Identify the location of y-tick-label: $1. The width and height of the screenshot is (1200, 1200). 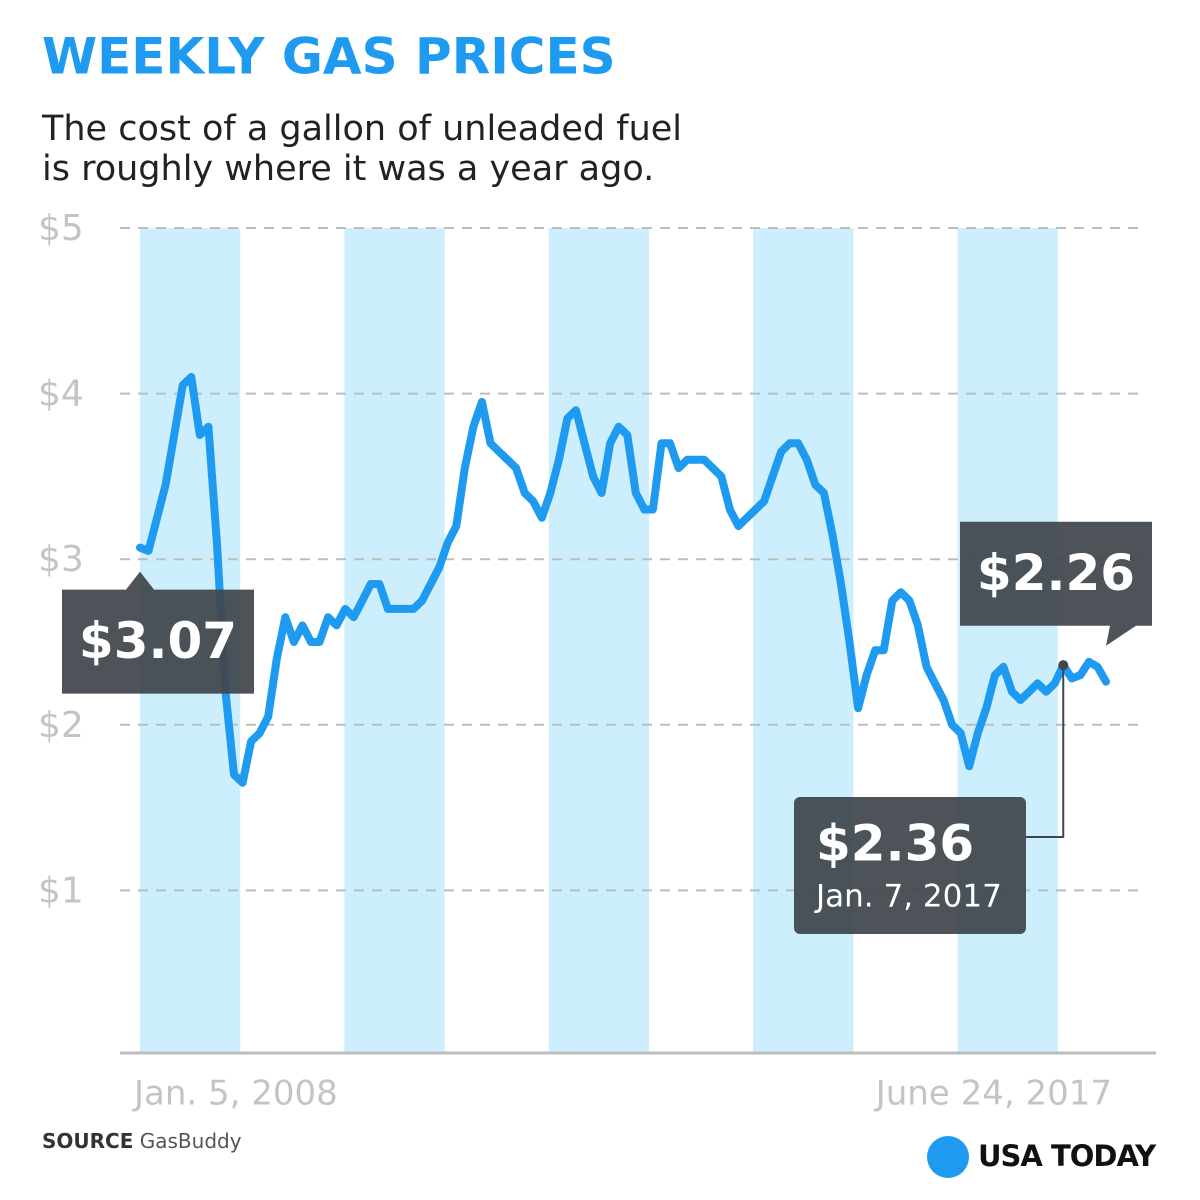
(61, 890).